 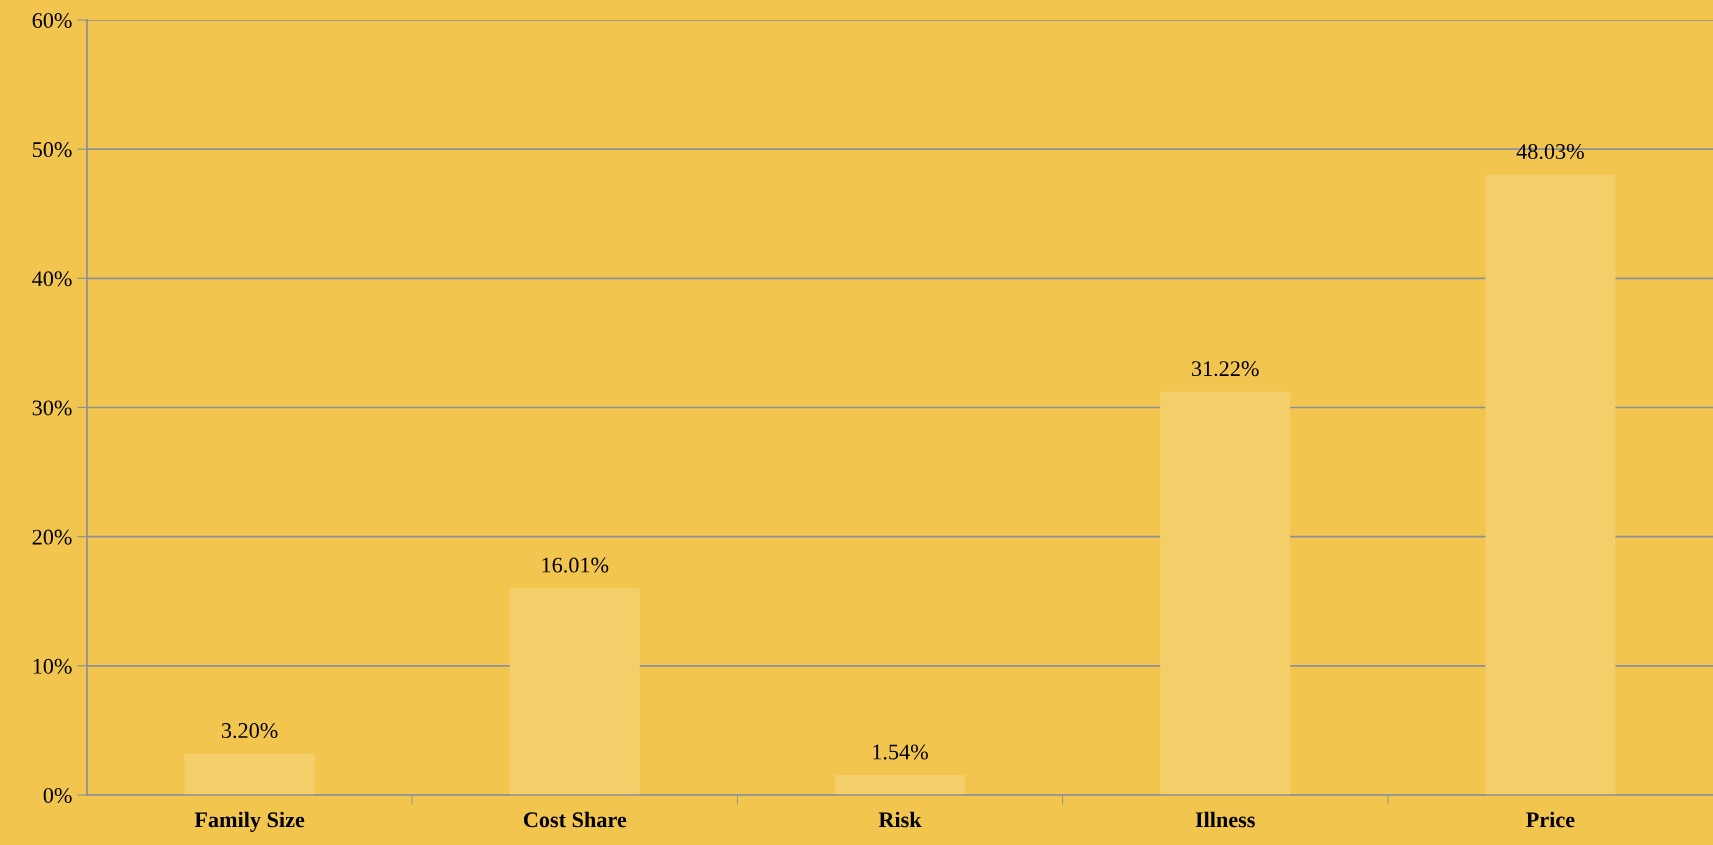 I want to click on x-tick-label: Illness, so click(x=1225, y=819).